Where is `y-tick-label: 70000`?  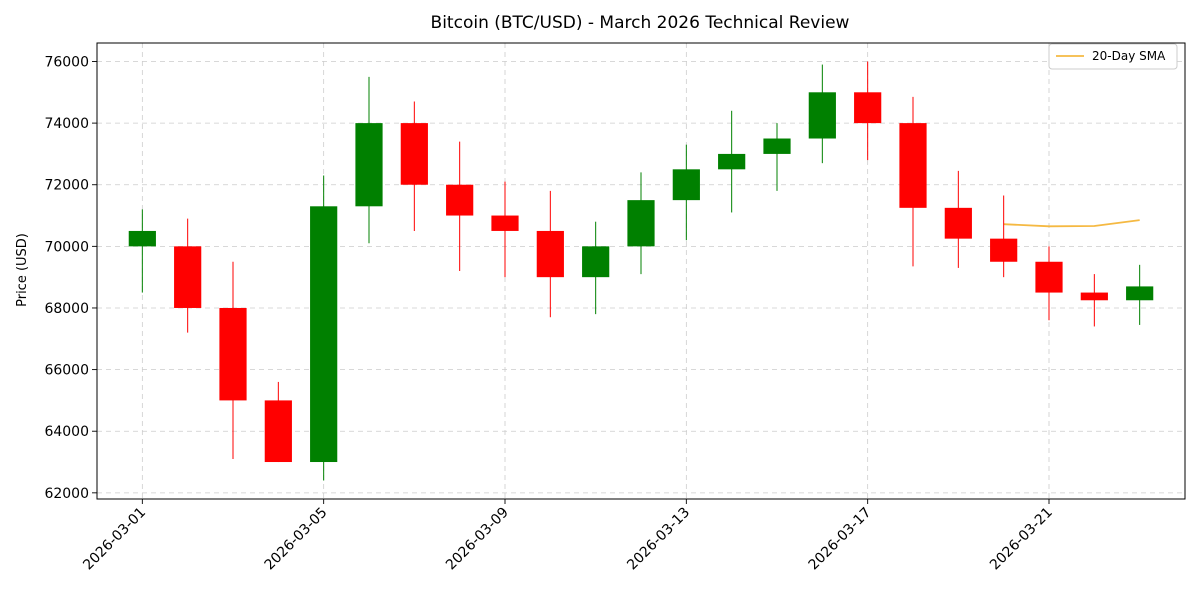 y-tick-label: 70000 is located at coordinates (66, 247).